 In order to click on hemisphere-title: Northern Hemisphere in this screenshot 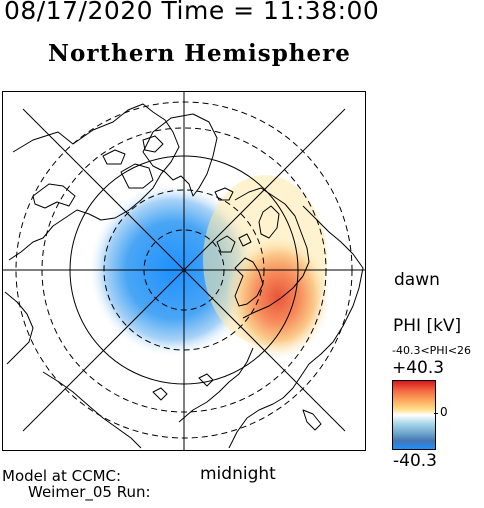, I will do `click(199, 53)`.